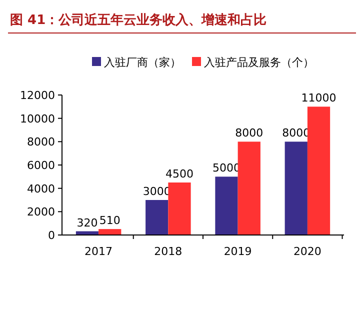  Describe the element at coordinates (238, 251) in the screenshot. I see `x-tick-label: 2019` at that location.